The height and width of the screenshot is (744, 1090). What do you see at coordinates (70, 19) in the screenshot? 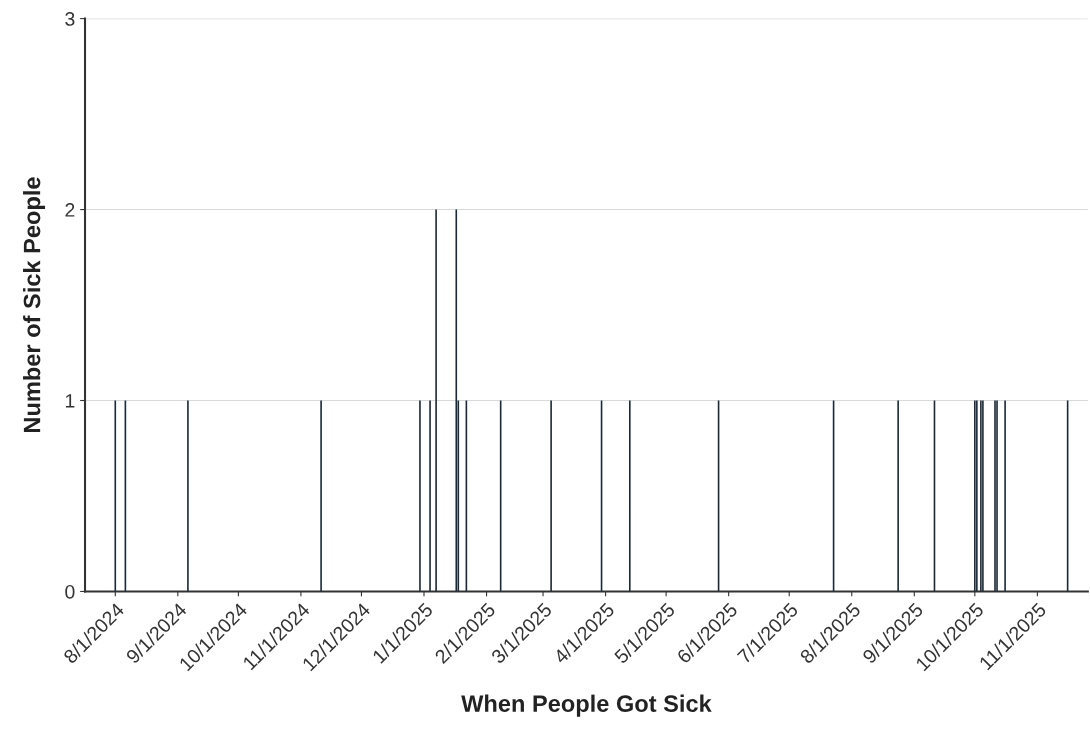
I see `y-tick-label: 3` at bounding box center [70, 19].